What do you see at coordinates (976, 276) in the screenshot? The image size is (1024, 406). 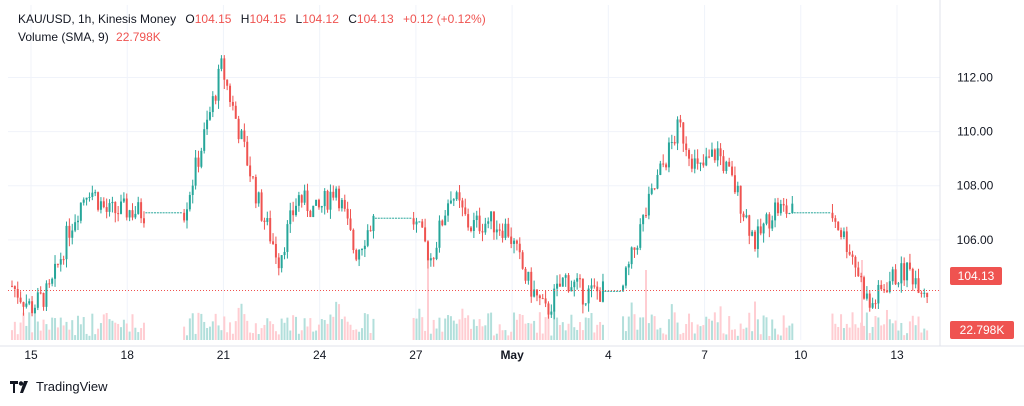 I see `last-price-badge-bg` at bounding box center [976, 276].